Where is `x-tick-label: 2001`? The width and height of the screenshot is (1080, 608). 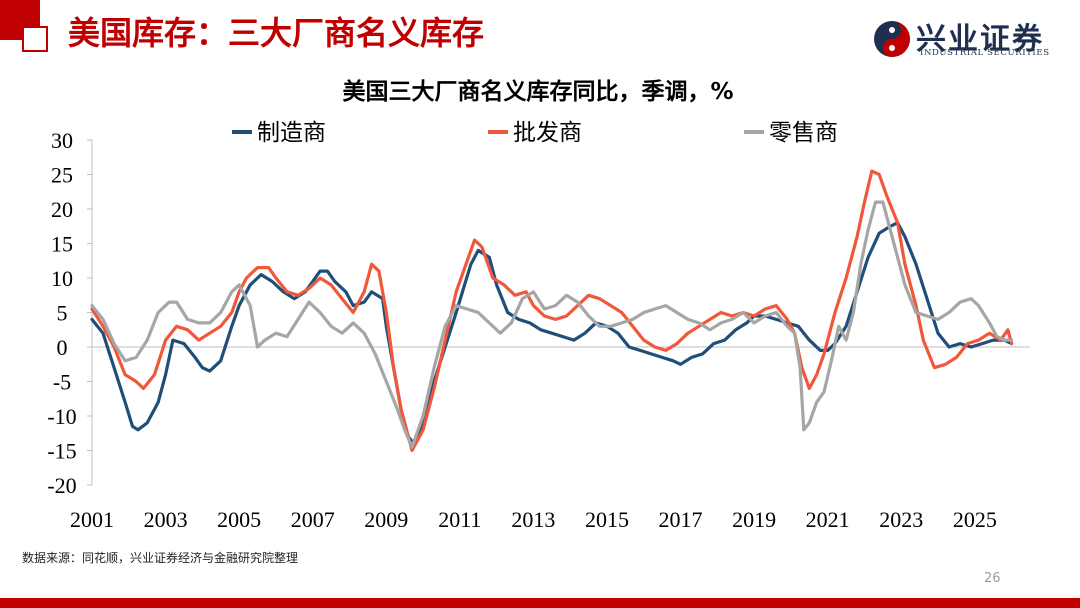
x-tick-label: 2001 is located at coordinates (92, 519).